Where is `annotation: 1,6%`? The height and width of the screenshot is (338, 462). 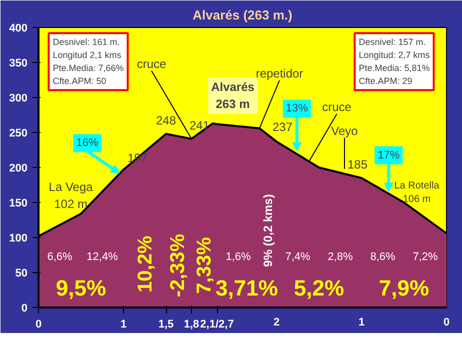 annotation: 1,6% is located at coordinates (239, 257).